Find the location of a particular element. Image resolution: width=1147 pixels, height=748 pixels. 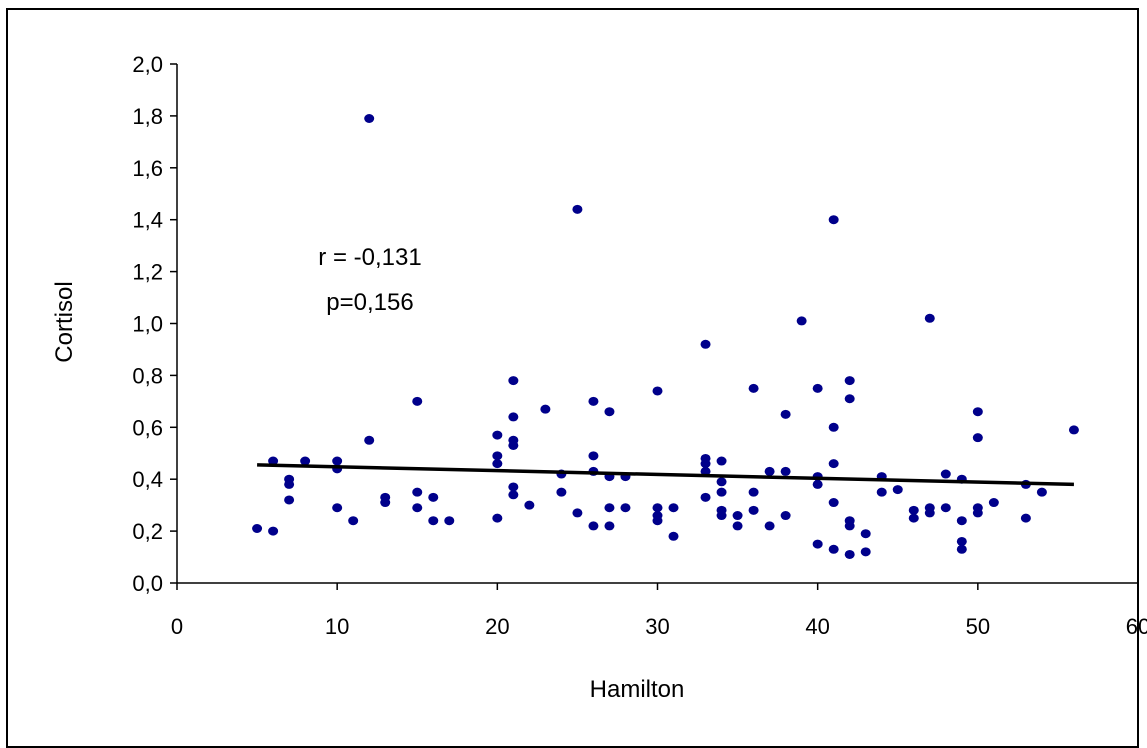

y-tick-label: 2,0 is located at coordinates (147, 64).